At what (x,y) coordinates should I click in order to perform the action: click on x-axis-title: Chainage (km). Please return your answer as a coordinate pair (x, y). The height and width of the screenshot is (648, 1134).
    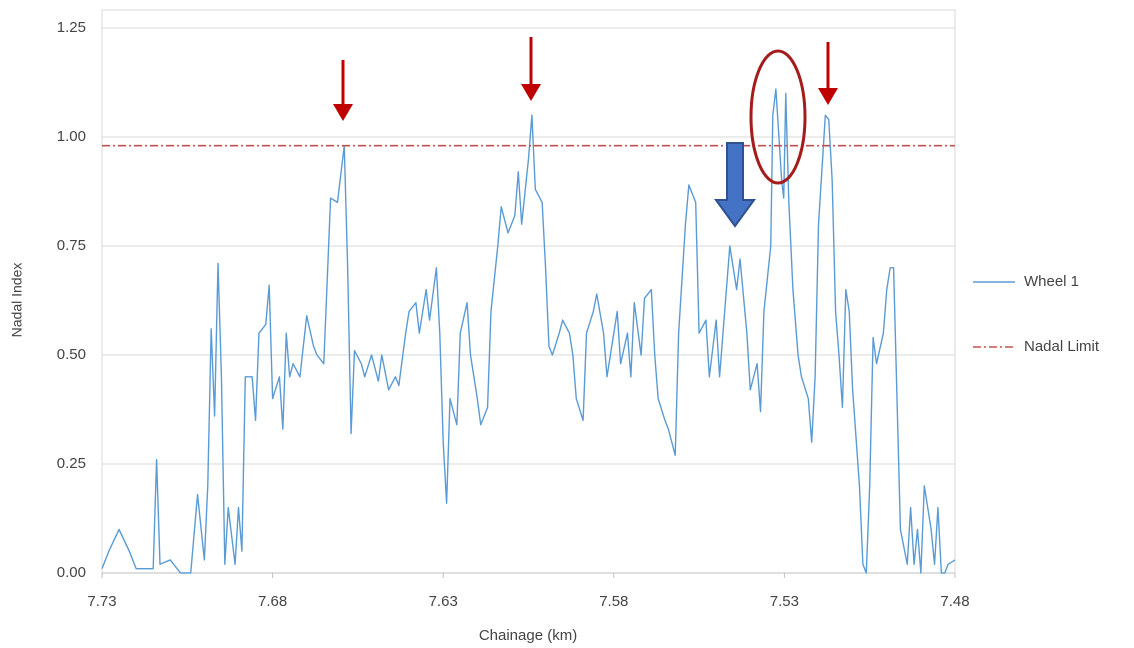
    Looking at the image, I should click on (528, 635).